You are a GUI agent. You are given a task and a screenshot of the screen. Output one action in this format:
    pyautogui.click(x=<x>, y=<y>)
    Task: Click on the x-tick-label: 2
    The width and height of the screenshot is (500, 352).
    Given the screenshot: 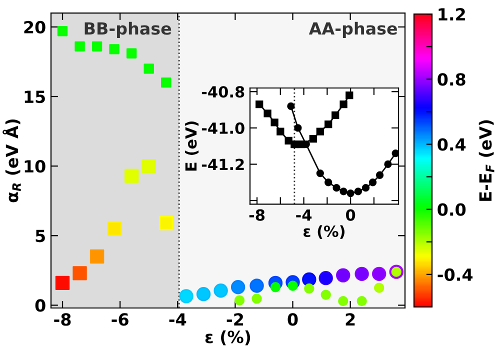 What is the action you would take?
    pyautogui.click(x=350, y=319)
    